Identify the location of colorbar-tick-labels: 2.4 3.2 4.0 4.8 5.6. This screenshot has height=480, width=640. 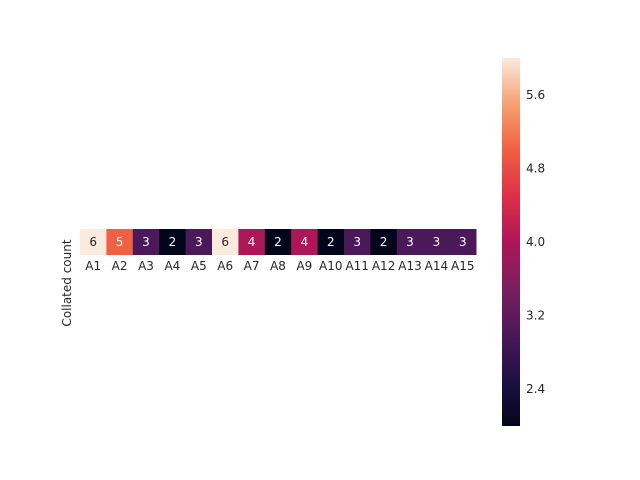
(535, 242).